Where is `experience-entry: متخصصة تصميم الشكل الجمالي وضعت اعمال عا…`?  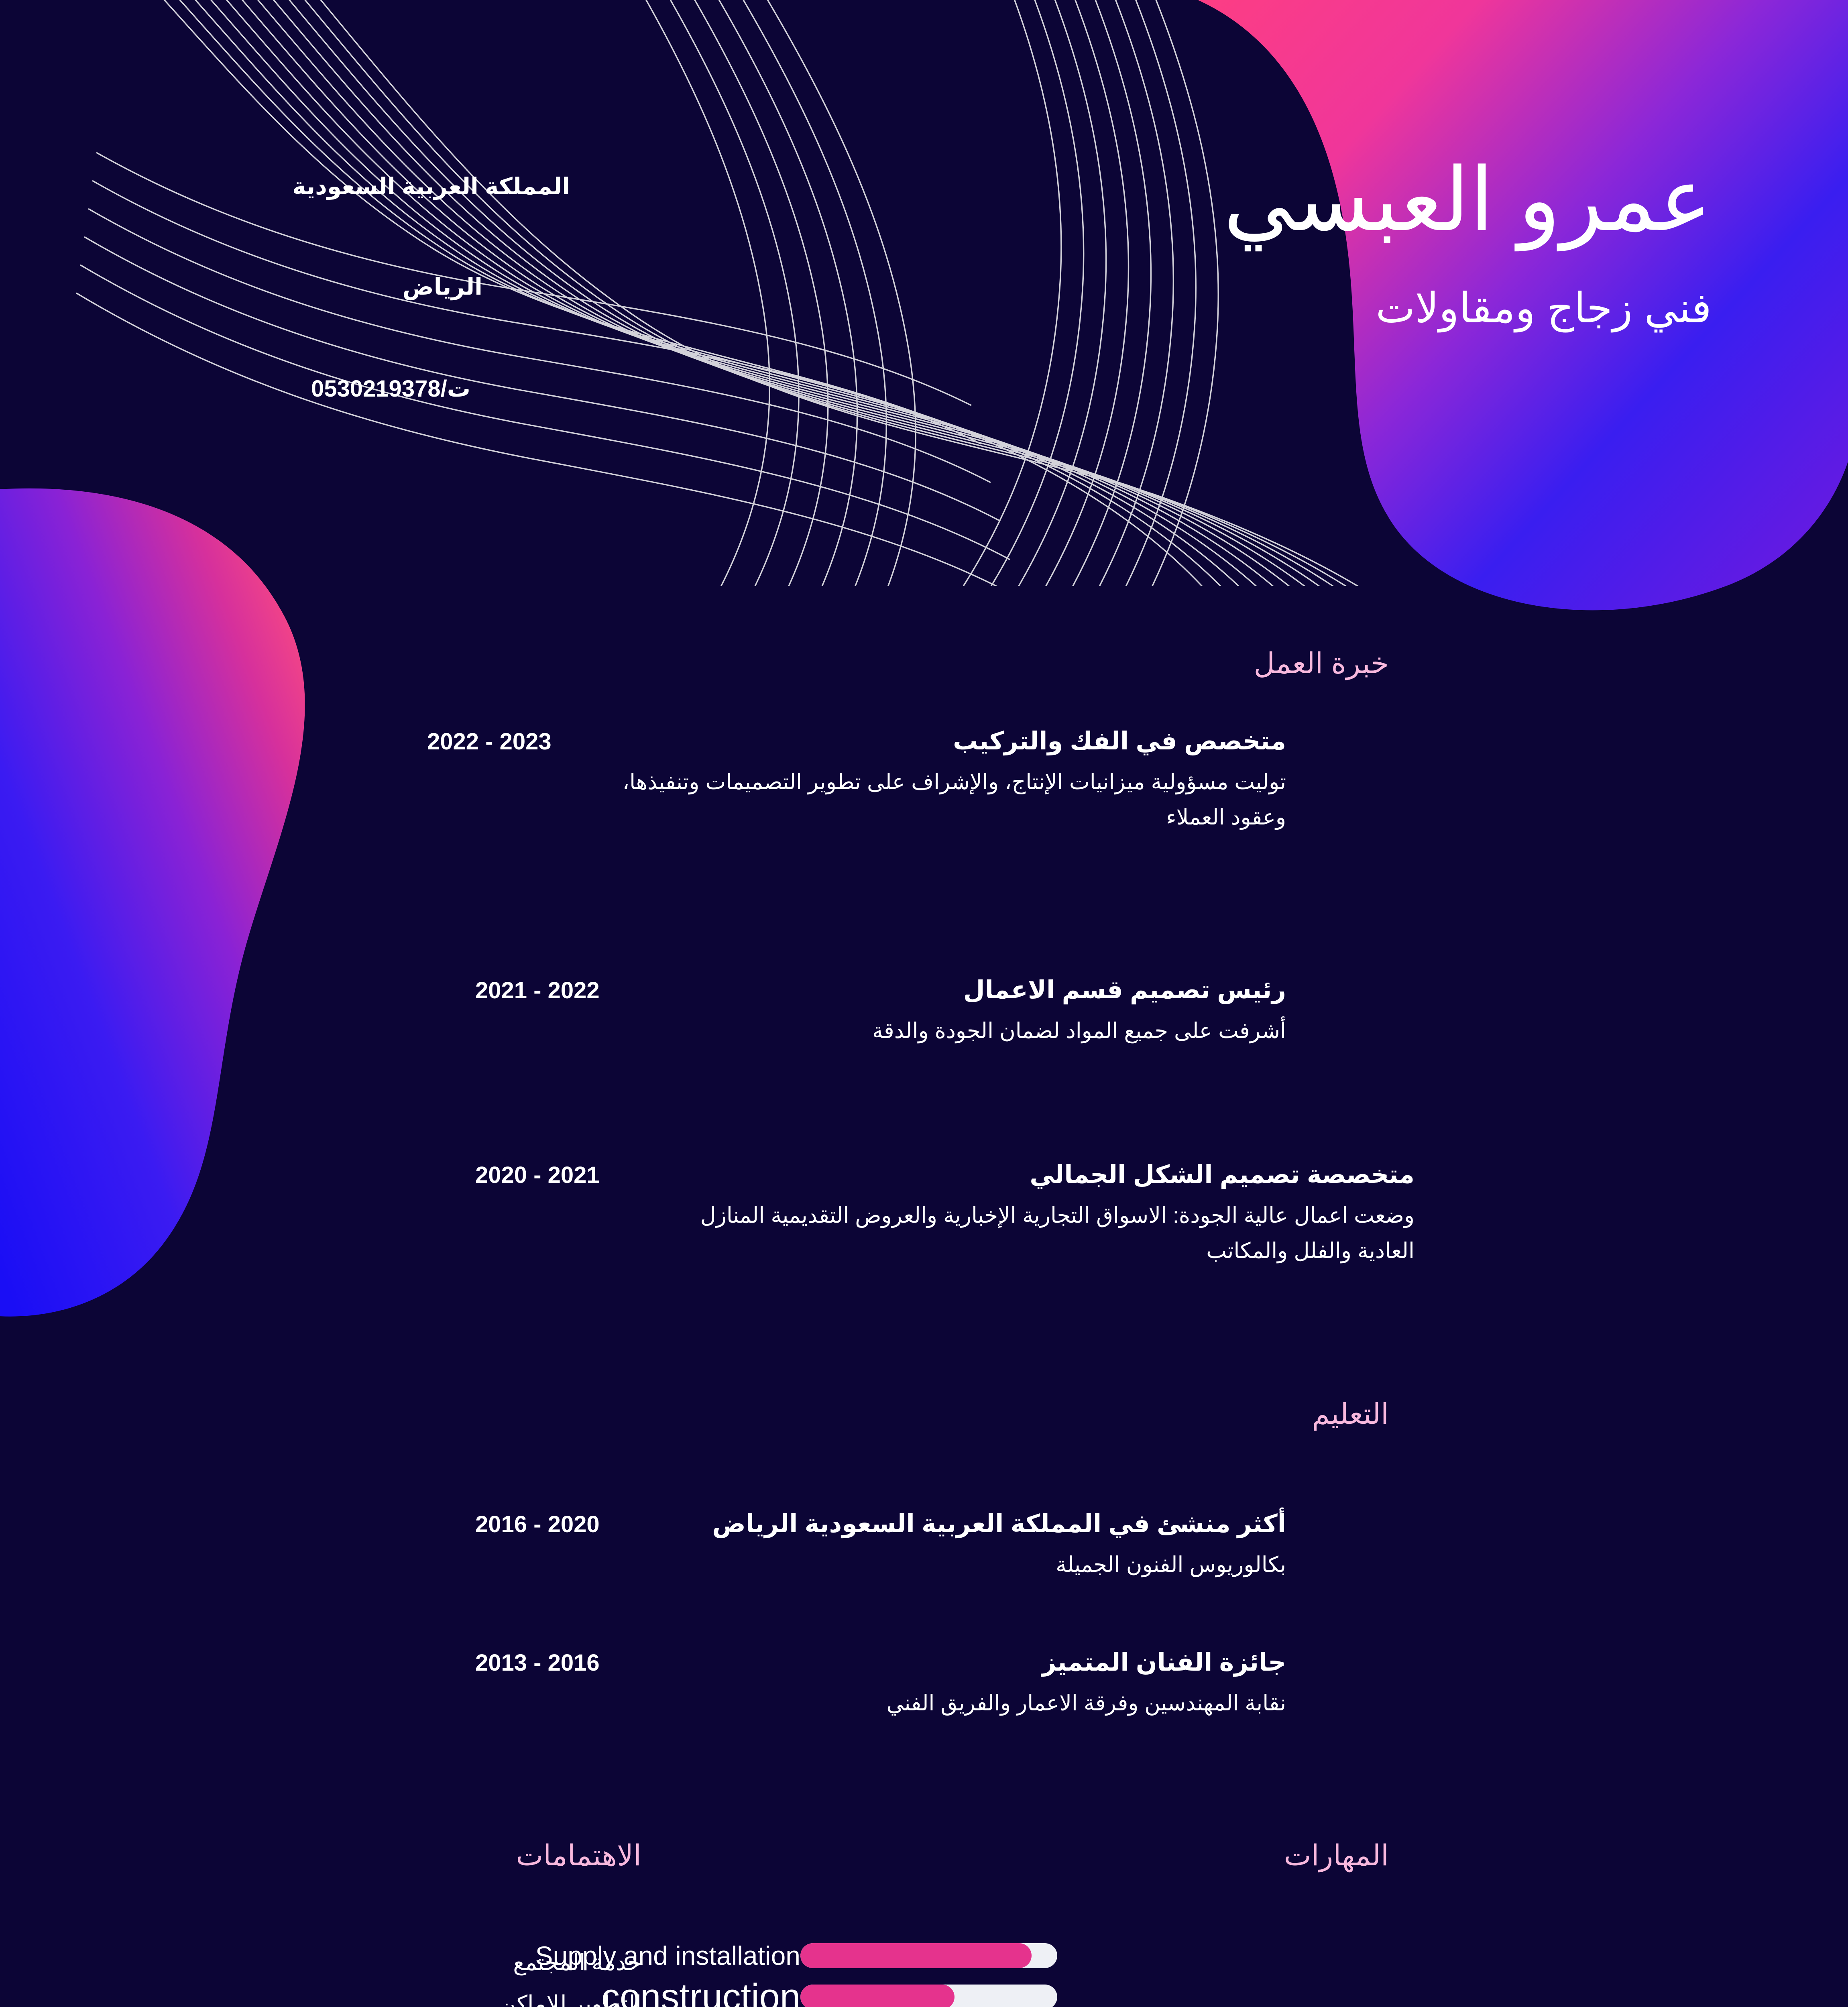 experience-entry: متخصصة تصميم الشكل الجمالي وضعت اعمال عا… is located at coordinates (944, 1214).